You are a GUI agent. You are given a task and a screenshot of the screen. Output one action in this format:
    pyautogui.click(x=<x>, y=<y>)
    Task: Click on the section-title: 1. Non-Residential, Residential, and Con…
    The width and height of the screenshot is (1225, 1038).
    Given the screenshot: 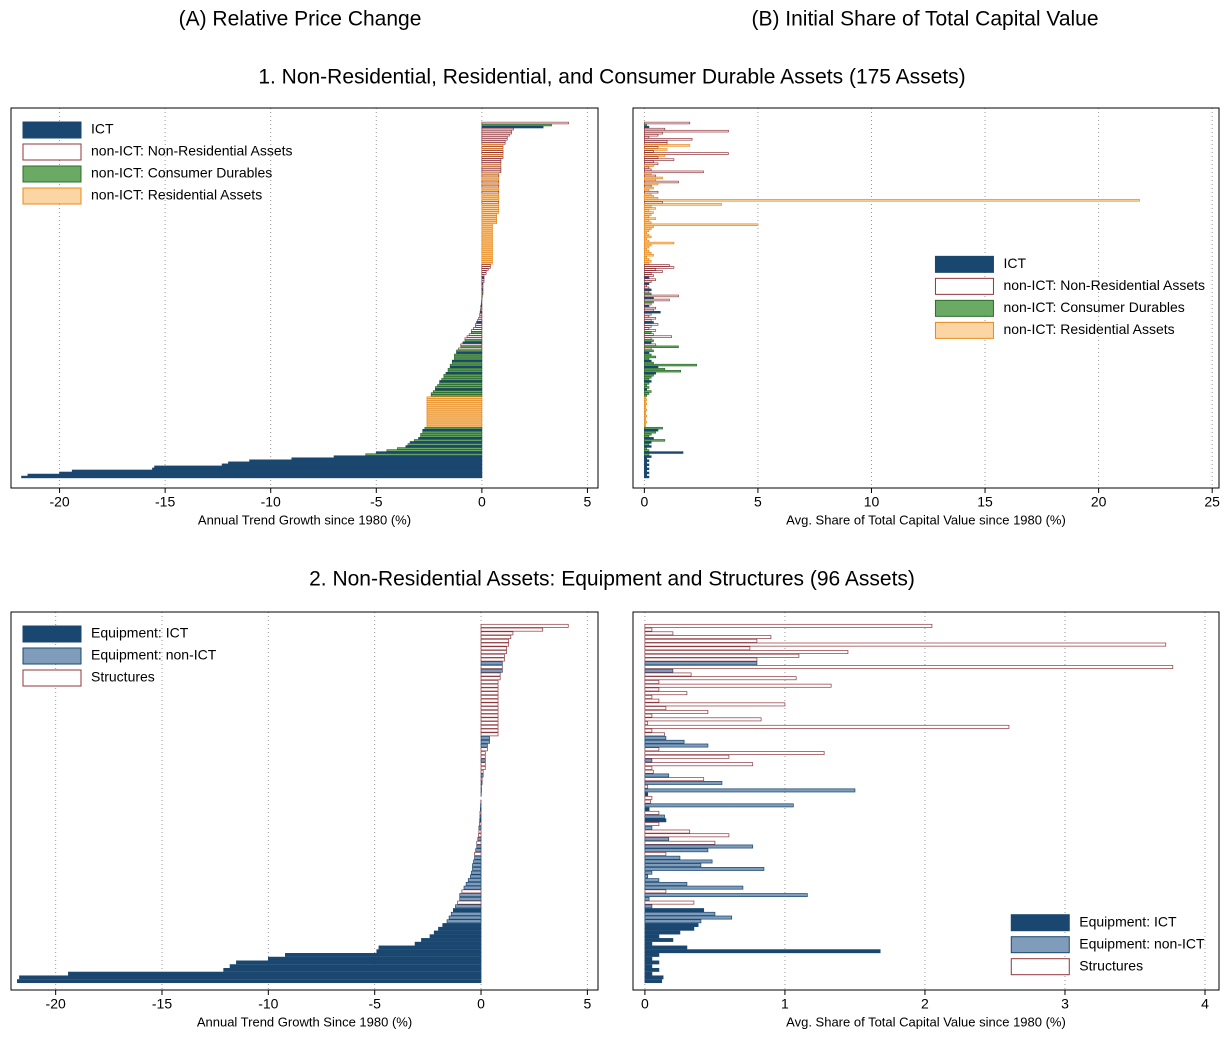 What is the action you would take?
    pyautogui.click(x=611, y=77)
    